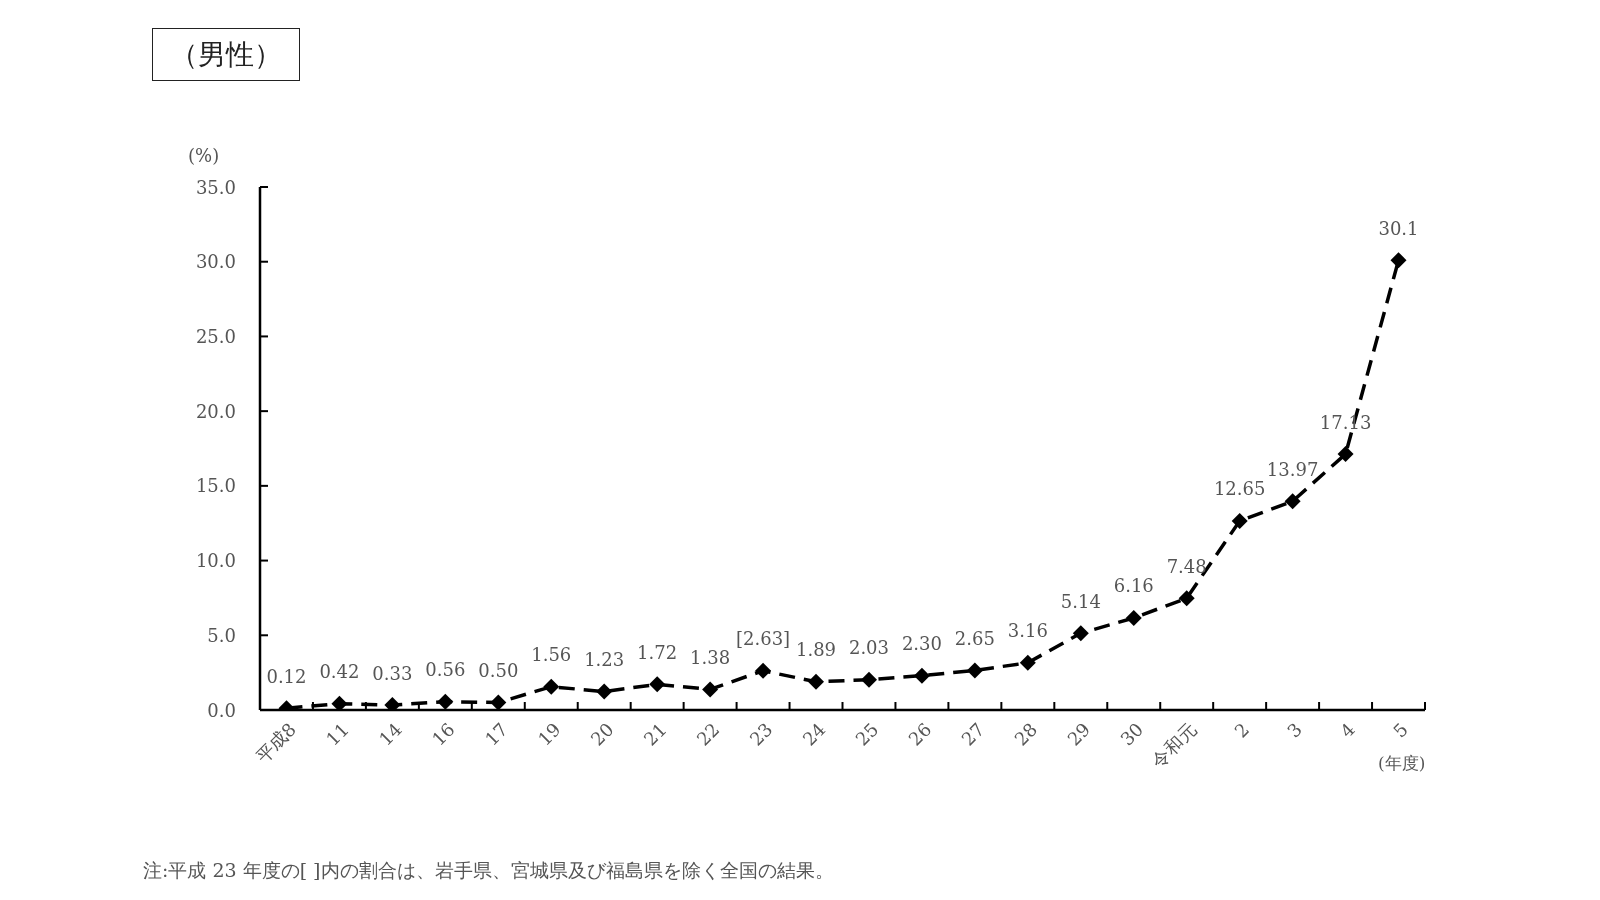 The height and width of the screenshot is (900, 1600). I want to click on data-label: [2.63], so click(763, 639).